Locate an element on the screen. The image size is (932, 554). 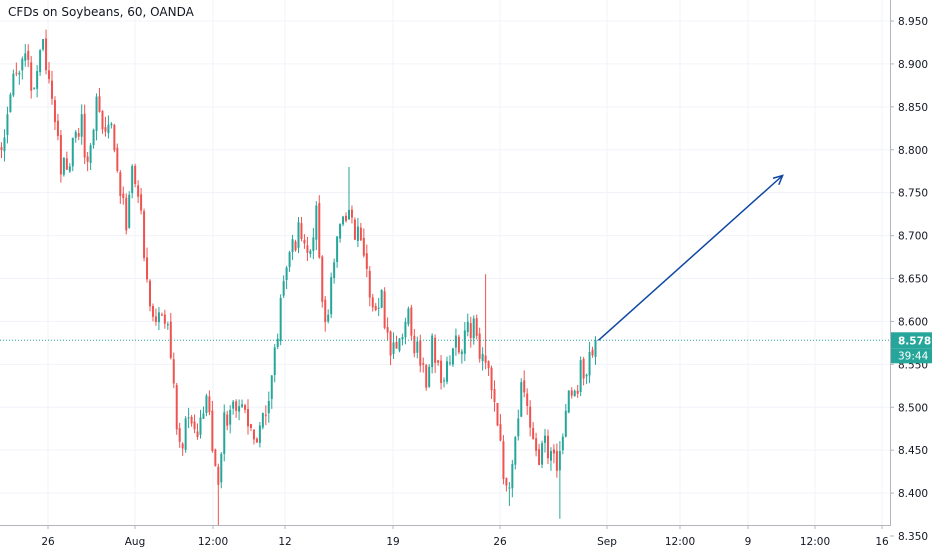
time-axis: 26 Aug 12:00 12 19 26 Sep 12:00 9 12:00 16 is located at coordinates (445, 537).